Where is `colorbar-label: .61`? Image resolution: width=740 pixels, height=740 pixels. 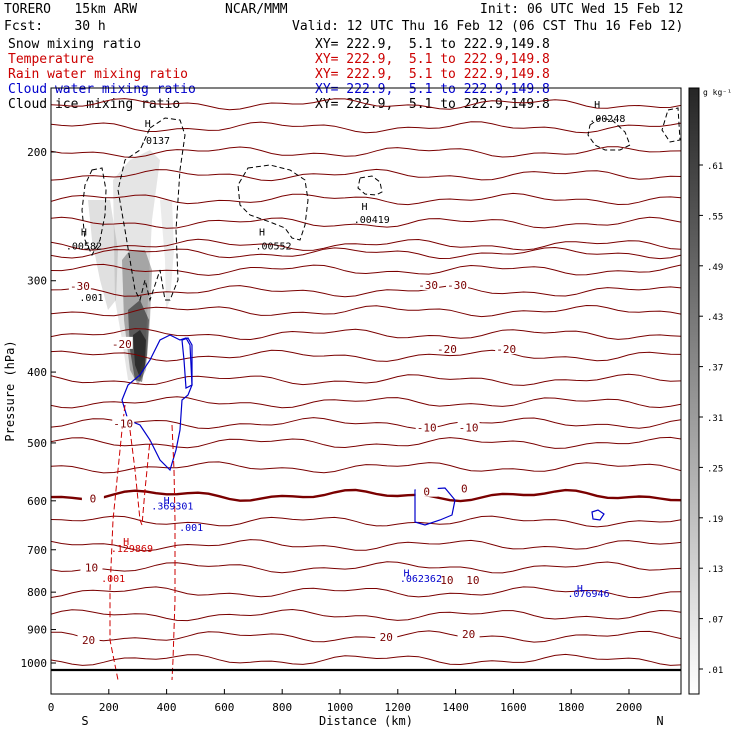 colorbar-label: .61 is located at coordinates (715, 167).